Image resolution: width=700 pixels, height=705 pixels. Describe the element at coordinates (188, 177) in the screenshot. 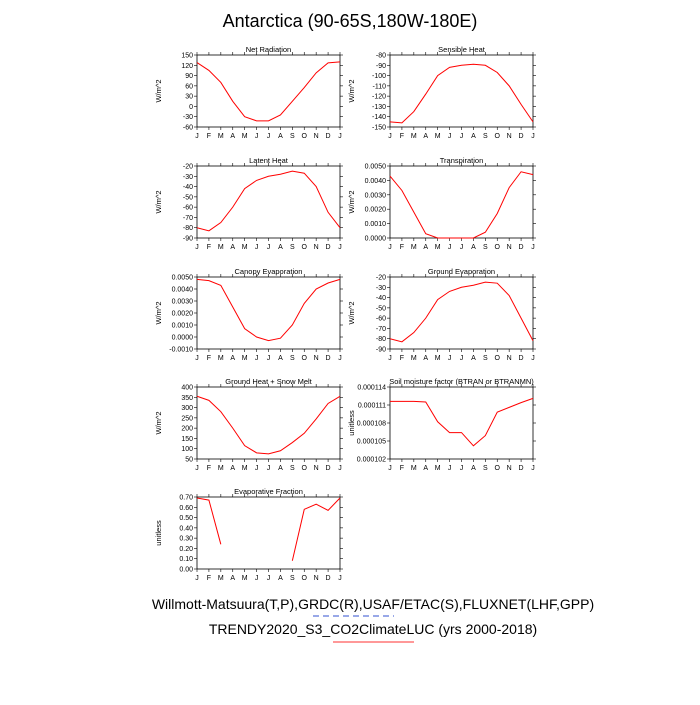

I see `y-tick-label: -30` at that location.